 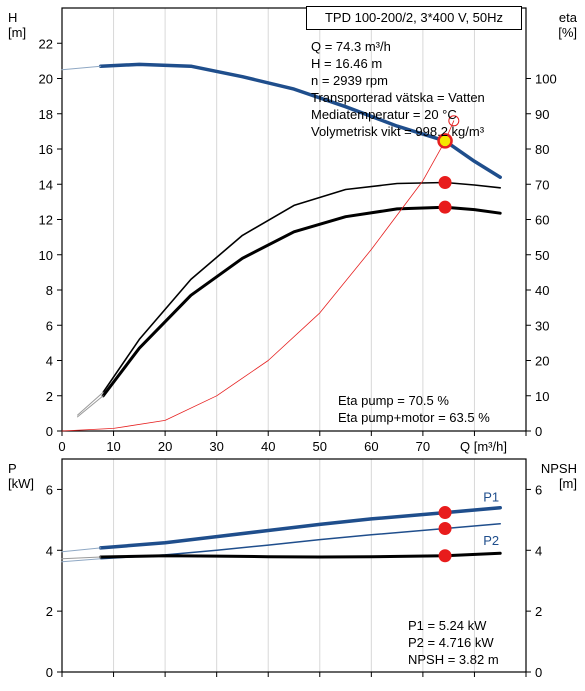 I want to click on duty-point-marker, so click(x=445, y=141).